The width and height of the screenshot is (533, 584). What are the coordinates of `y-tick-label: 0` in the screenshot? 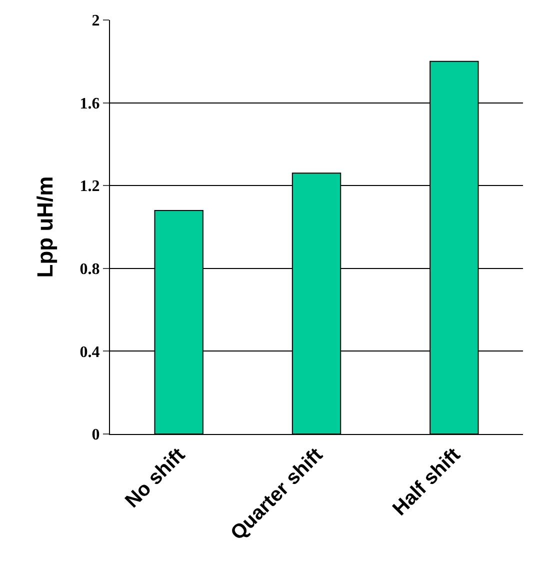 It's located at (96, 435).